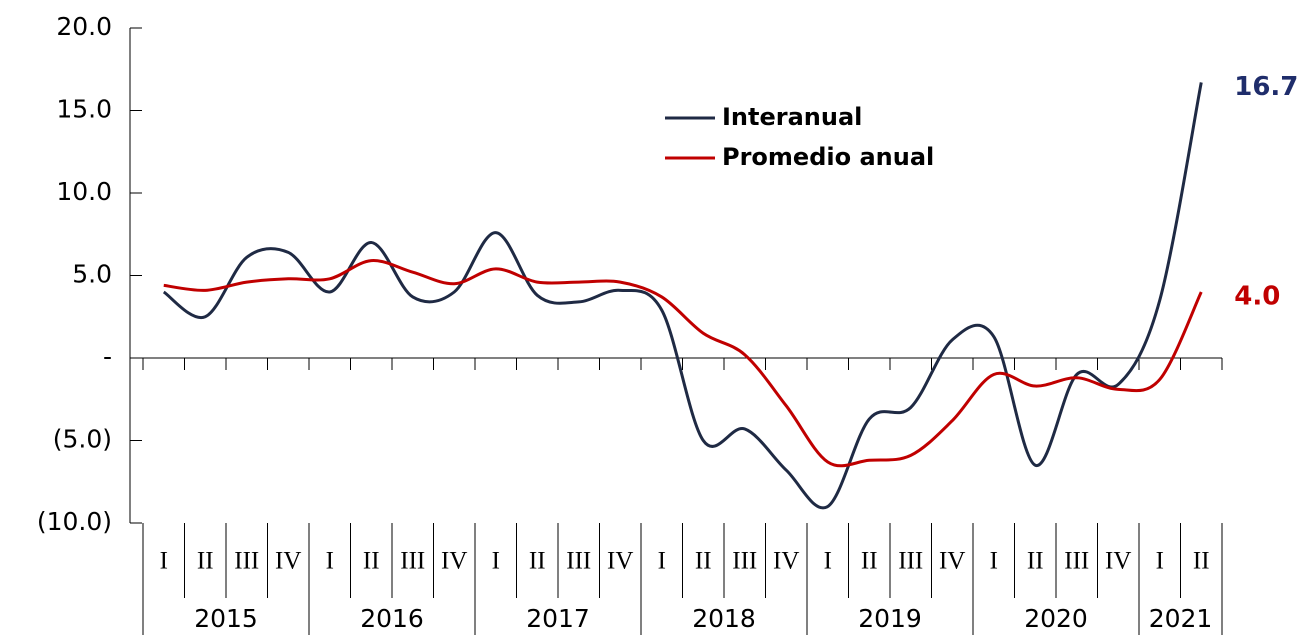  Describe the element at coordinates (226, 618) in the screenshot. I see `group-label: 2015` at that location.